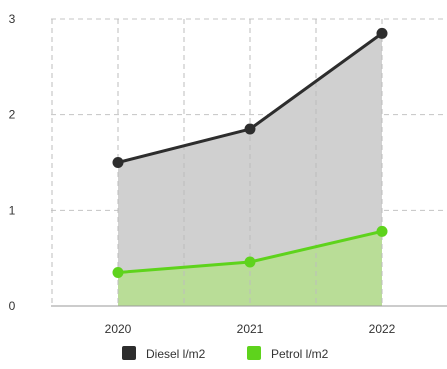 The width and height of the screenshot is (447, 369). I want to click on legend: Diesel l/m2 Petrol l/m2, so click(225, 353).